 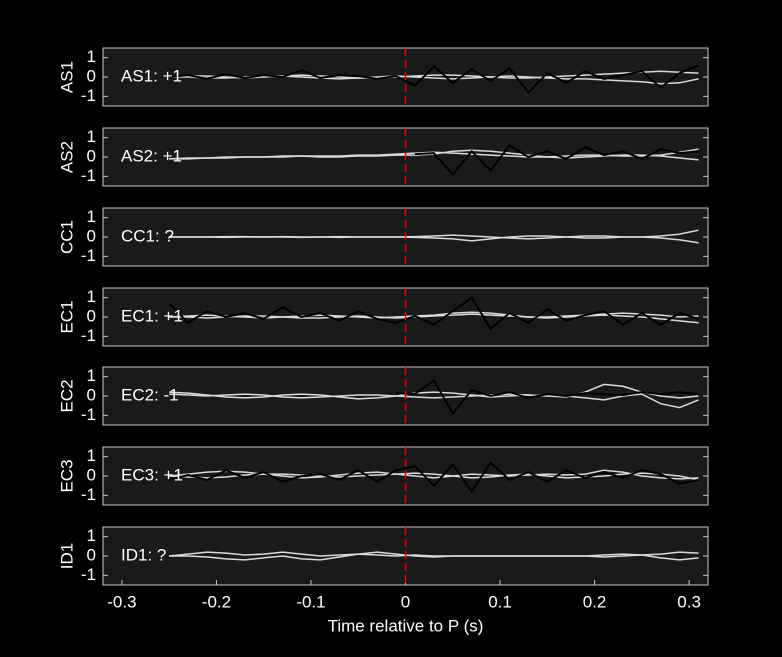 What do you see at coordinates (147, 235) in the screenshot?
I see `annotation: CC1: ?` at bounding box center [147, 235].